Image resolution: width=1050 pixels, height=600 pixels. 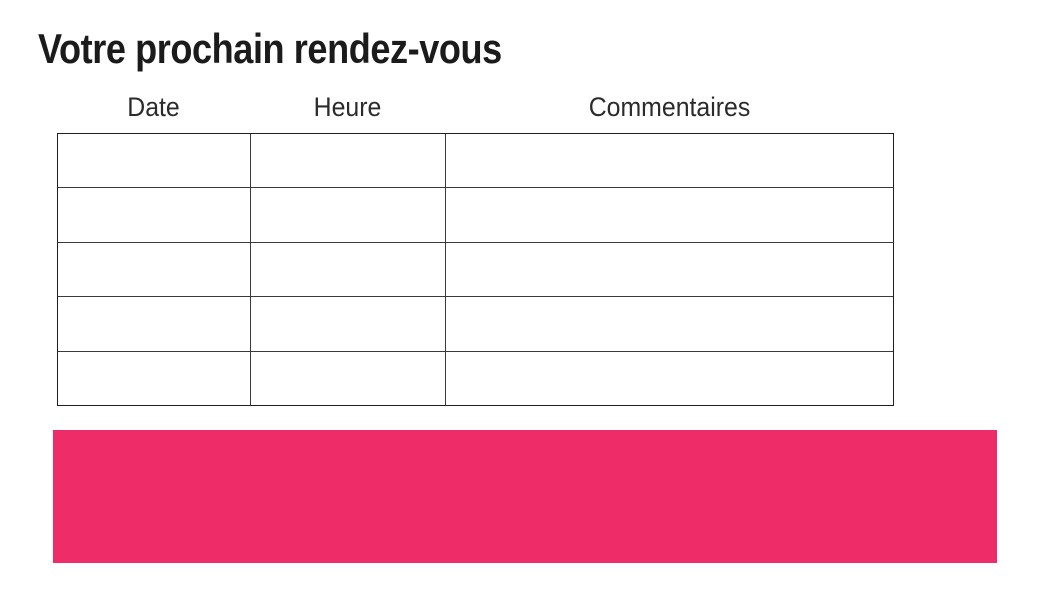 What do you see at coordinates (153, 107) in the screenshot?
I see `column-header-date: Date` at bounding box center [153, 107].